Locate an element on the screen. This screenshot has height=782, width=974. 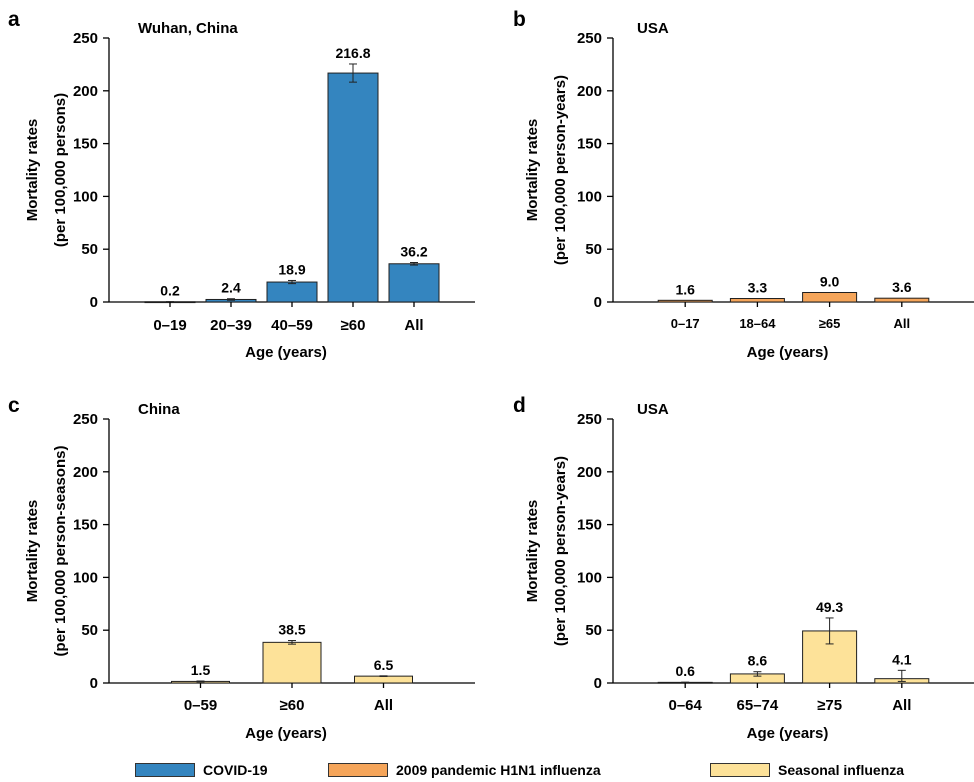
panel-d-ytick-label: 250 is located at coordinates (589, 419).